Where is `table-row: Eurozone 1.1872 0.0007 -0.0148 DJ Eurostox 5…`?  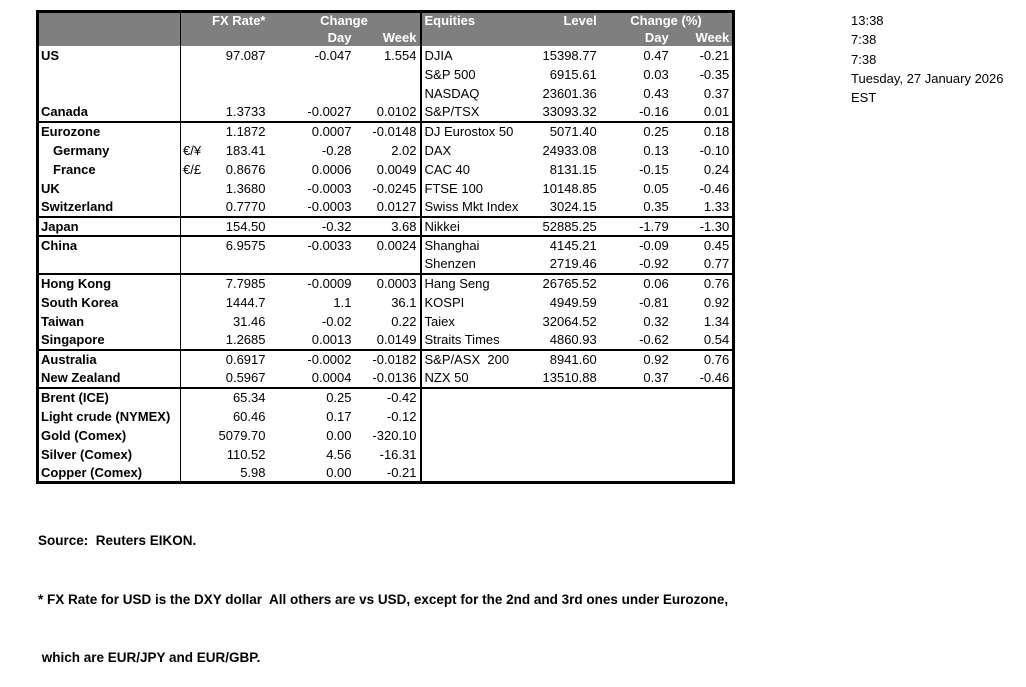 table-row: Eurozone 1.1872 0.0007 -0.0148 DJ Eurostox 5… is located at coordinates (385, 131).